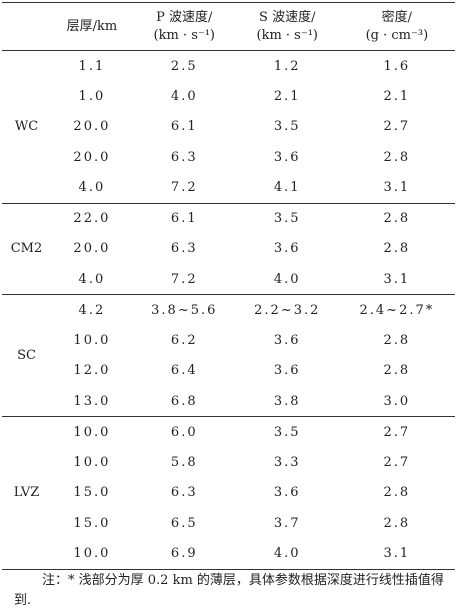 This screenshot has width=457, height=616. Describe the element at coordinates (184, 340) in the screenshot. I see `table-cell: 6.2` at that location.